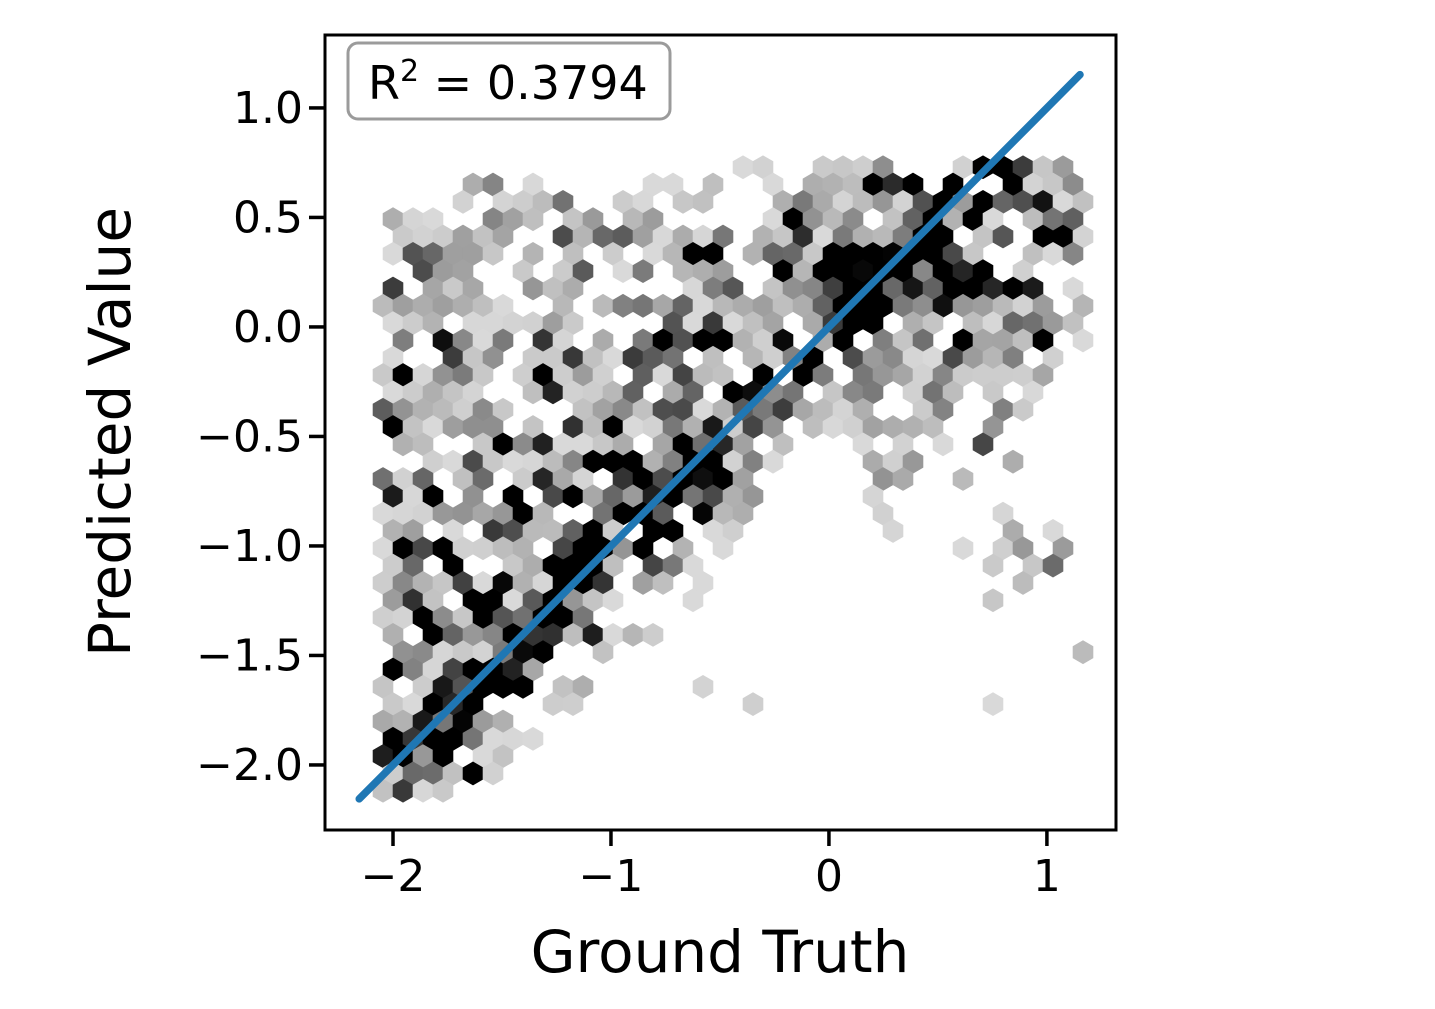 This screenshot has height=1009, width=1435. Describe the element at coordinates (268, 108) in the screenshot. I see `y-tick-label: 1.0` at that location.